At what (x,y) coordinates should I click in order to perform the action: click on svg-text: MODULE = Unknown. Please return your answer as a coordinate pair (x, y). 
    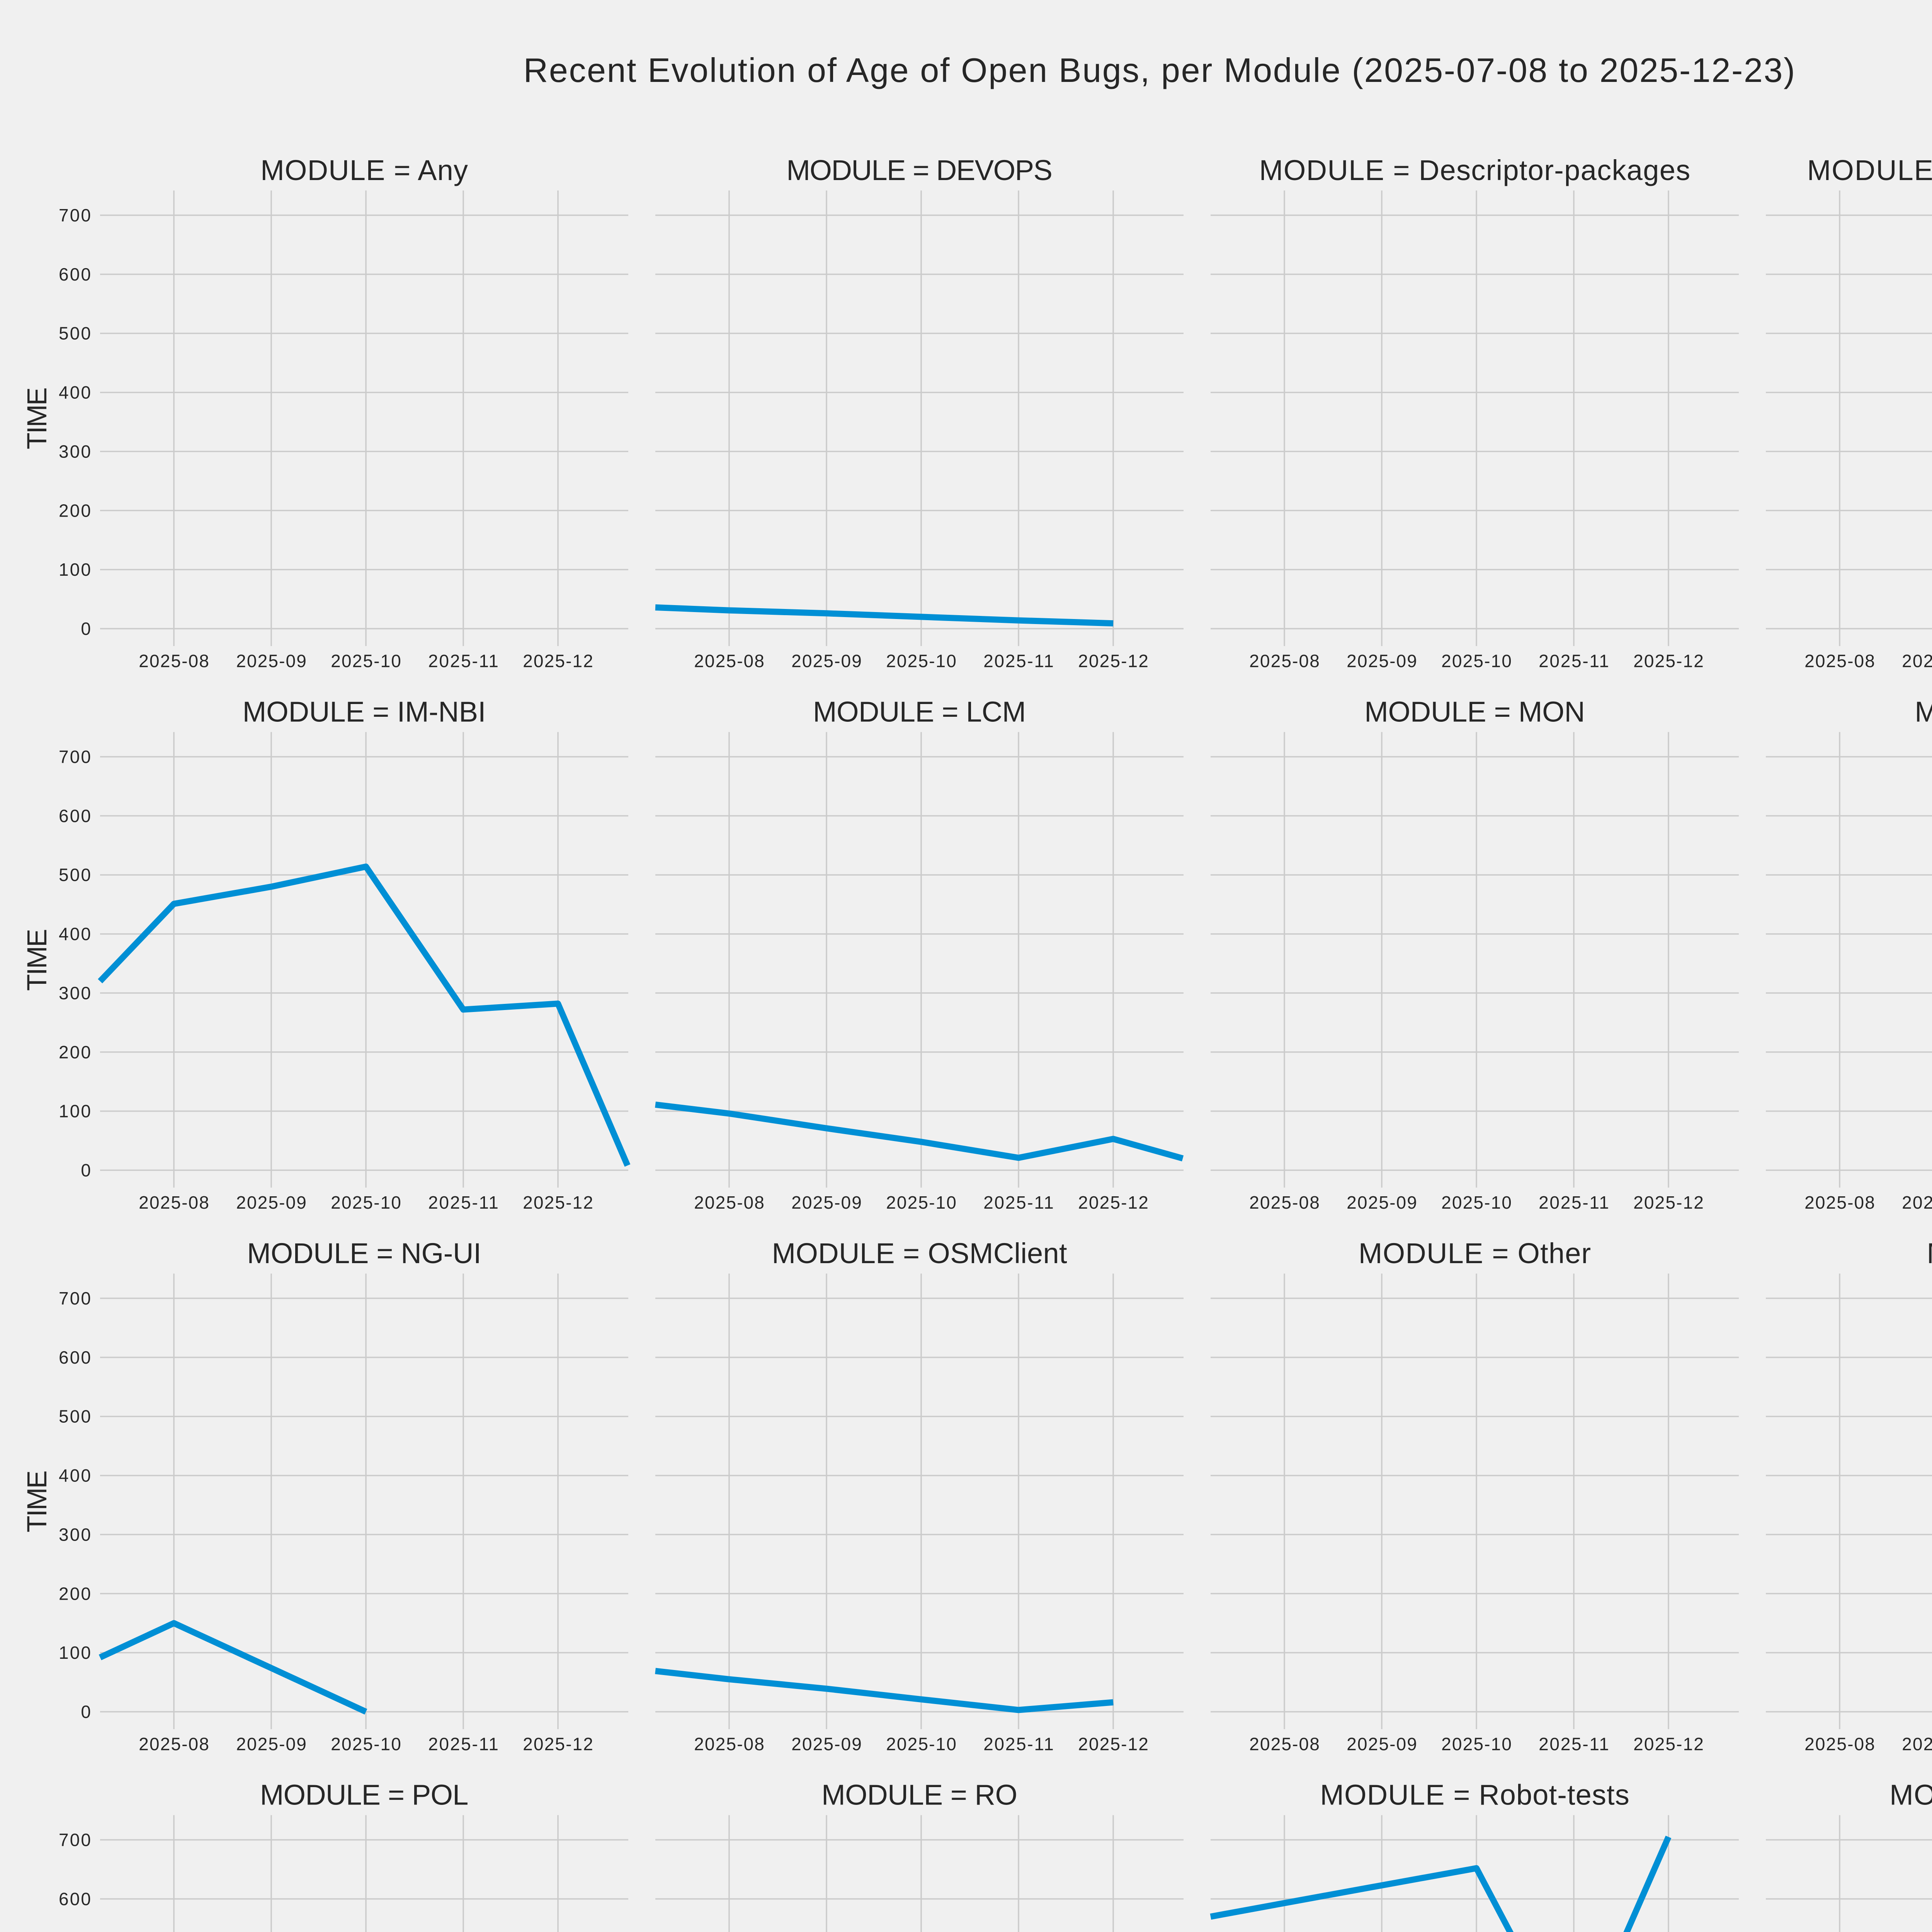
    Looking at the image, I should click on (1911, 1795).